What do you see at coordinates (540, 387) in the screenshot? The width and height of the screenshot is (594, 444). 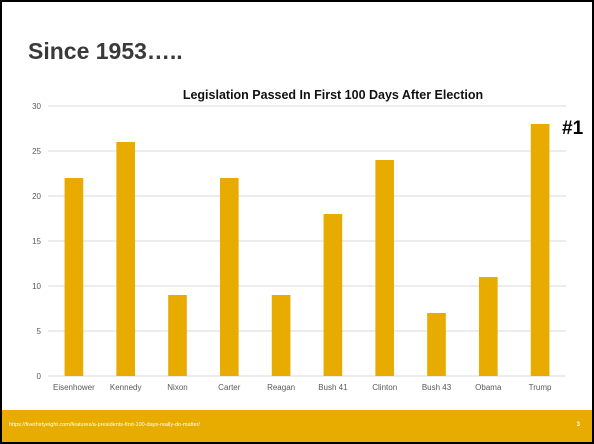 I see `x-tick-label: Trump` at bounding box center [540, 387].